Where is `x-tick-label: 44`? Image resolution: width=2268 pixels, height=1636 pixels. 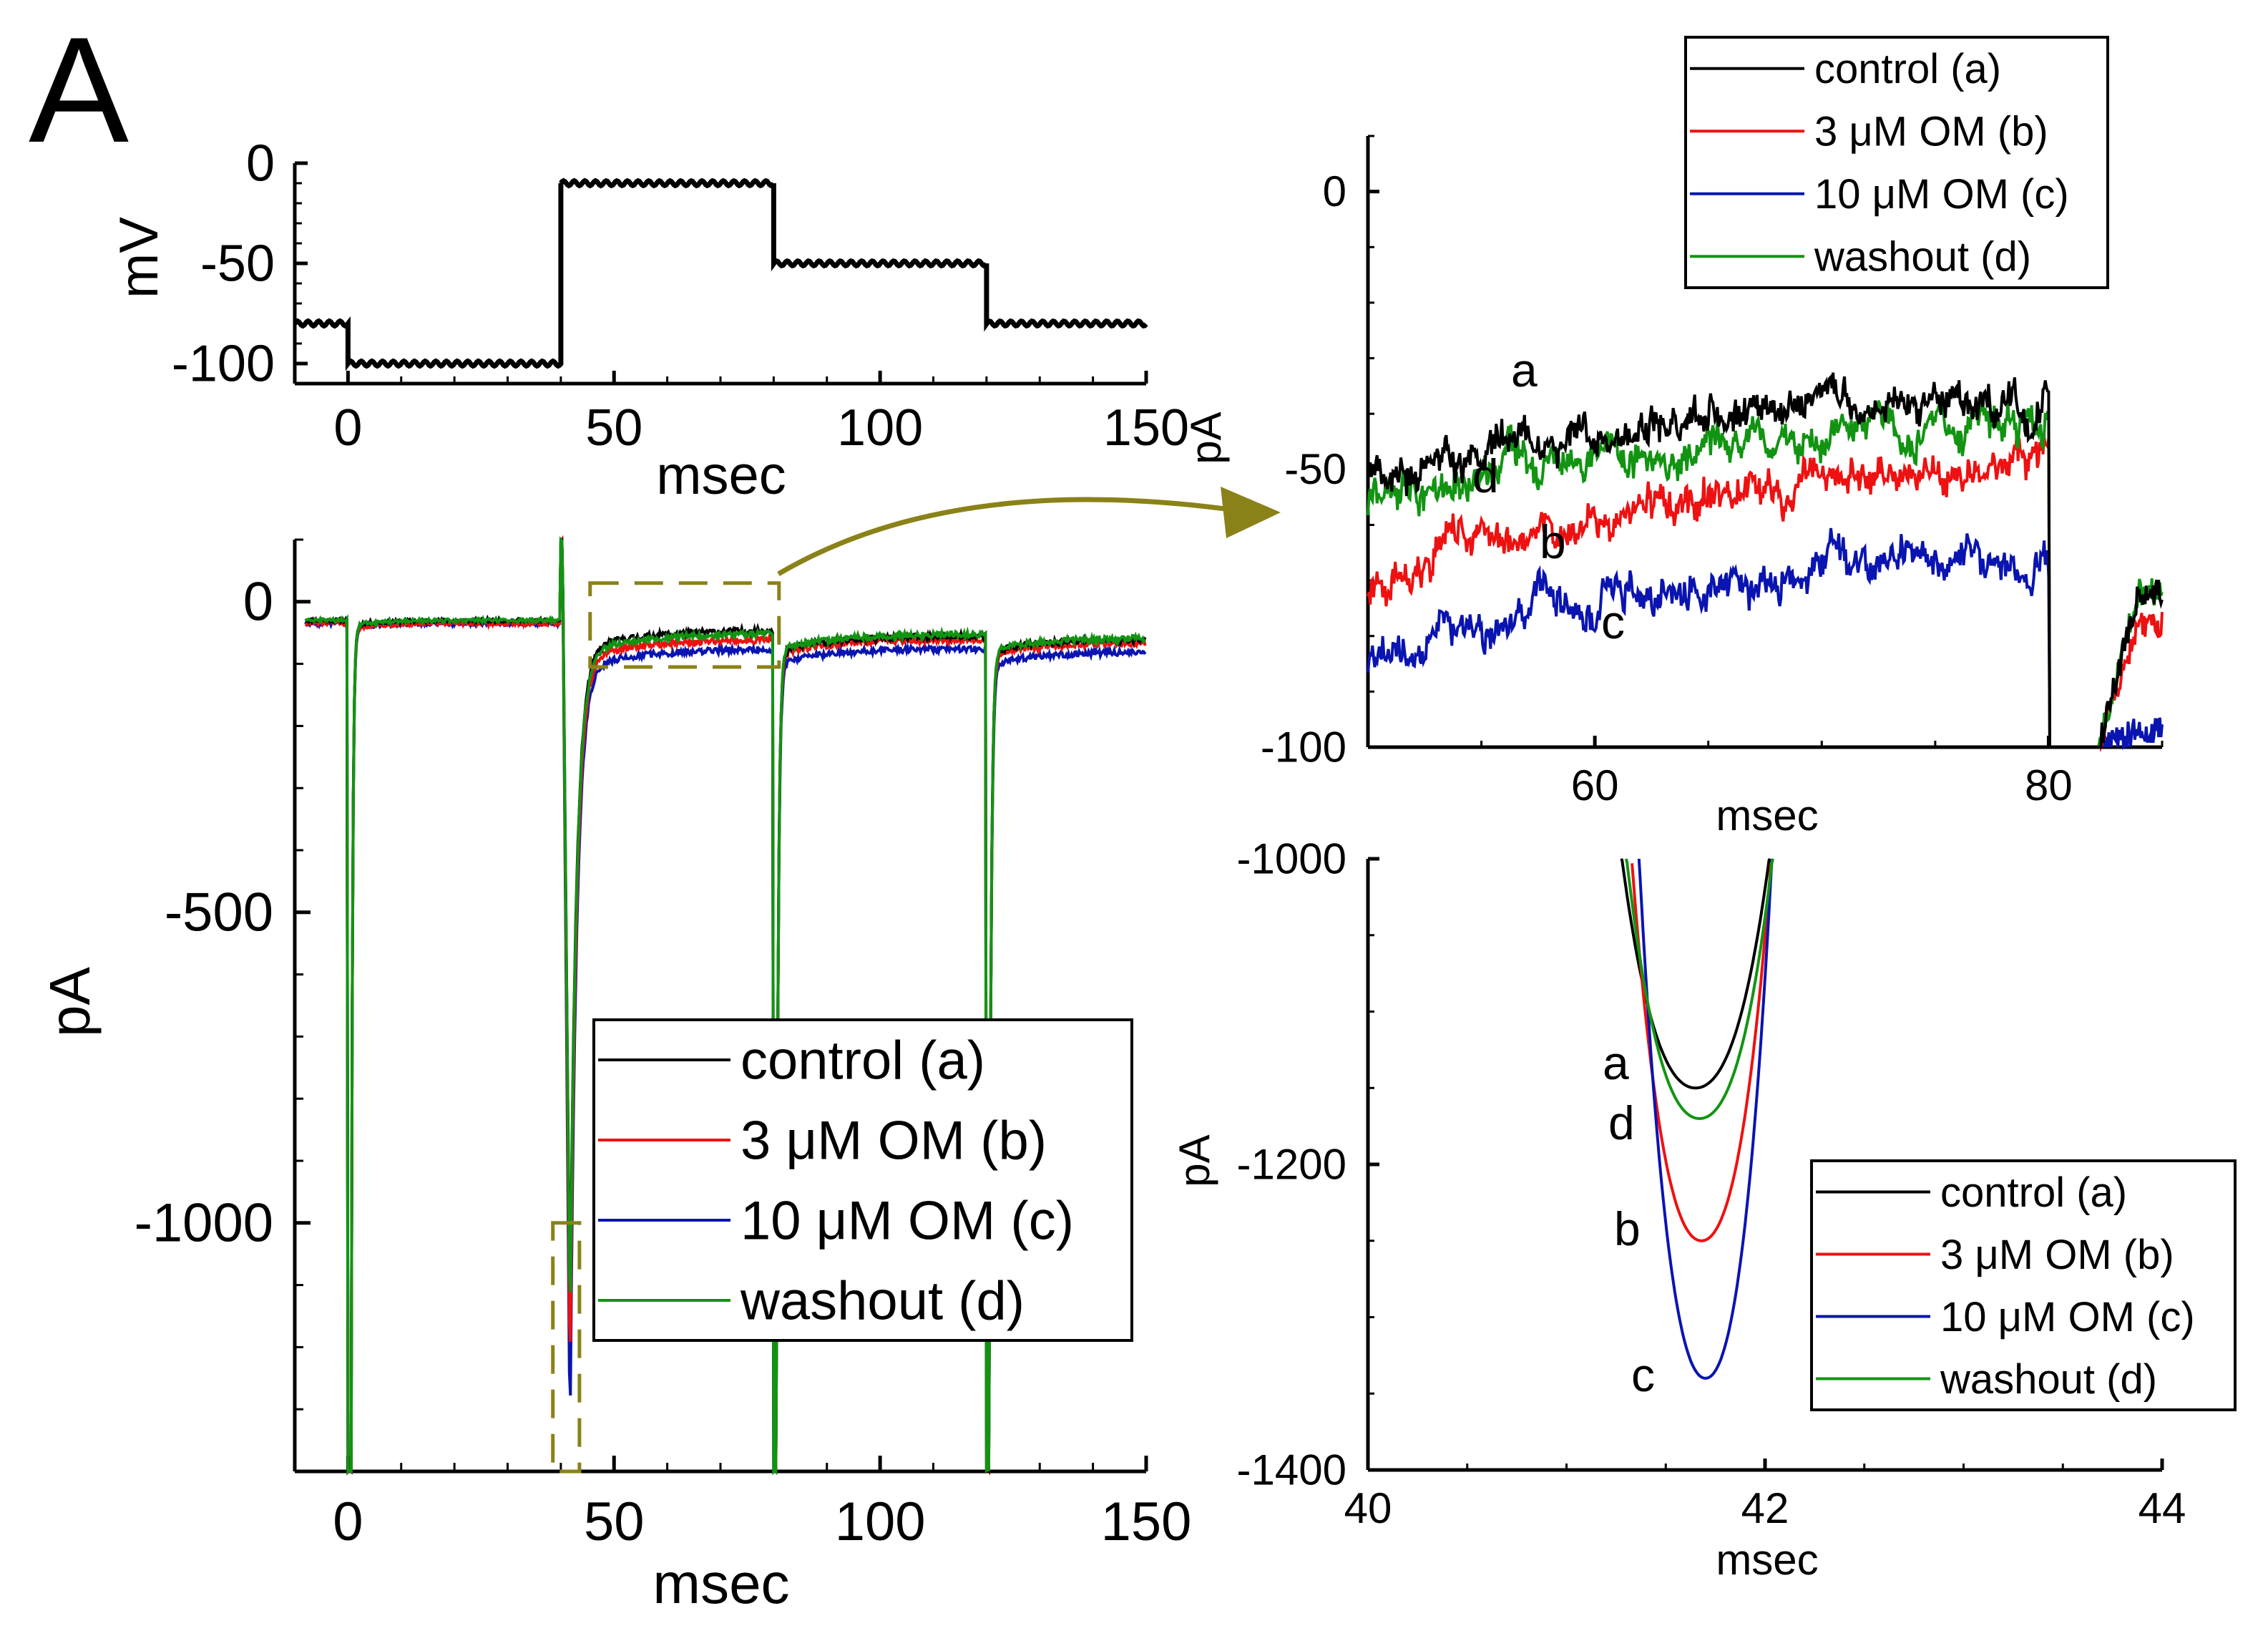 x-tick-label: 44 is located at coordinates (2162, 1508).